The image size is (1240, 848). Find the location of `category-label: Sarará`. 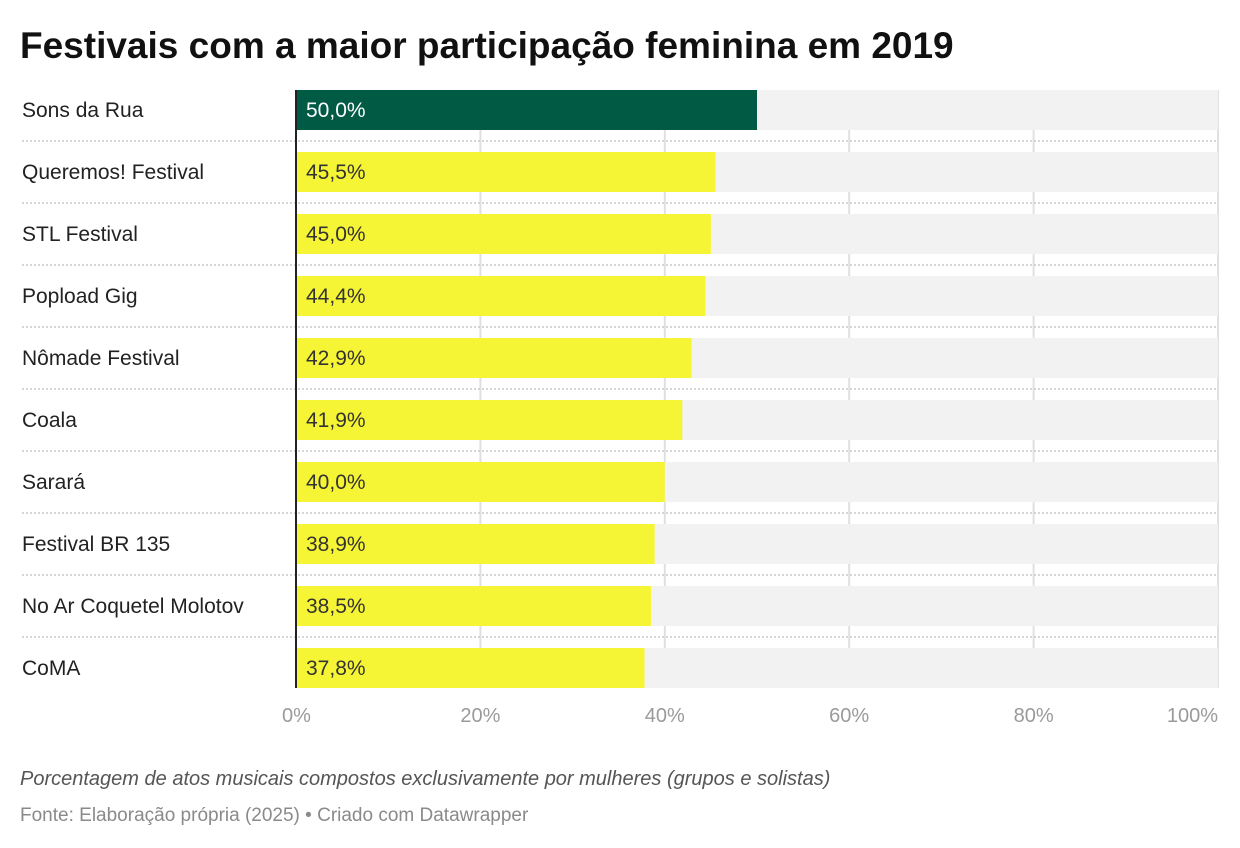

category-label: Sarará is located at coordinates (53, 482).